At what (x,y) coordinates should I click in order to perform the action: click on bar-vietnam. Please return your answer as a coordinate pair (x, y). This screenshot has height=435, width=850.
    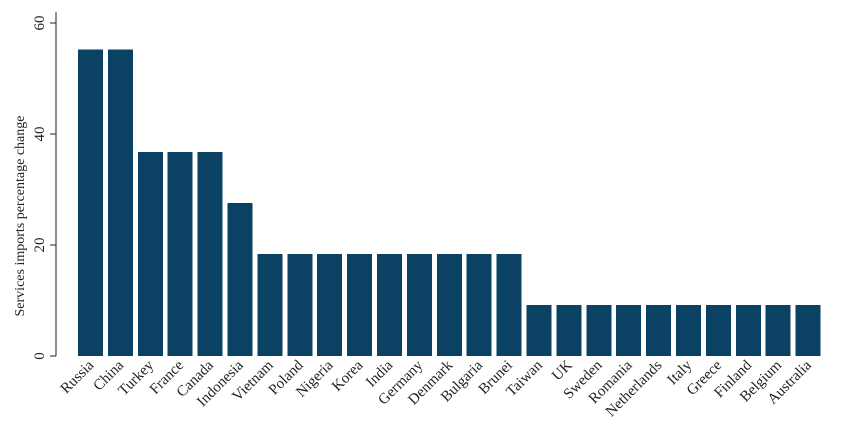
    Looking at the image, I should click on (270, 304).